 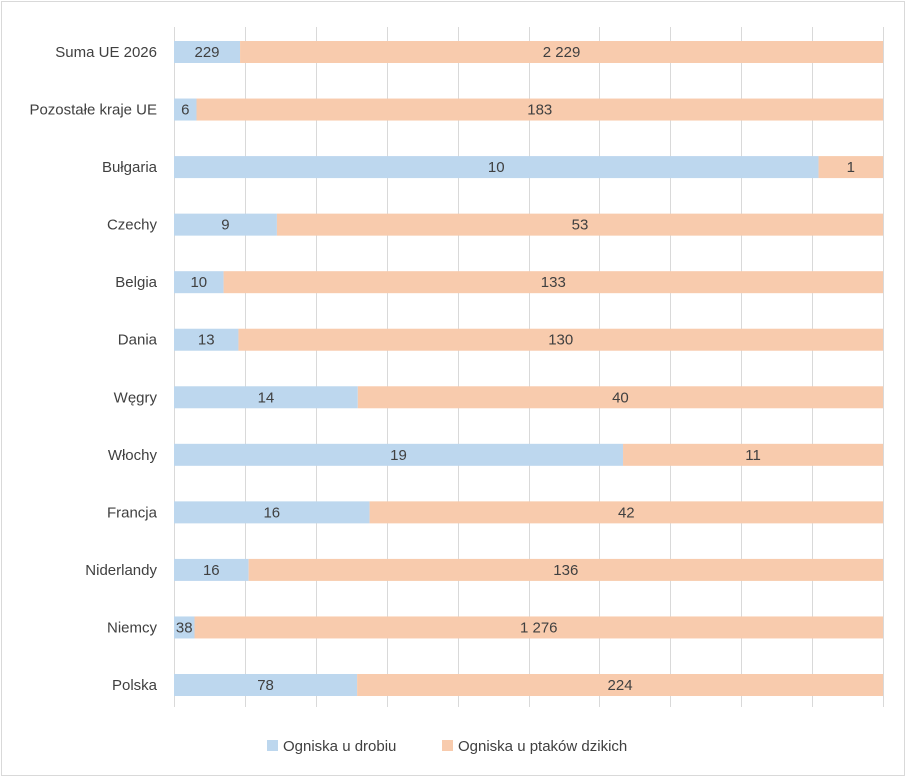 I want to click on data-label: 13, so click(x=206, y=340).